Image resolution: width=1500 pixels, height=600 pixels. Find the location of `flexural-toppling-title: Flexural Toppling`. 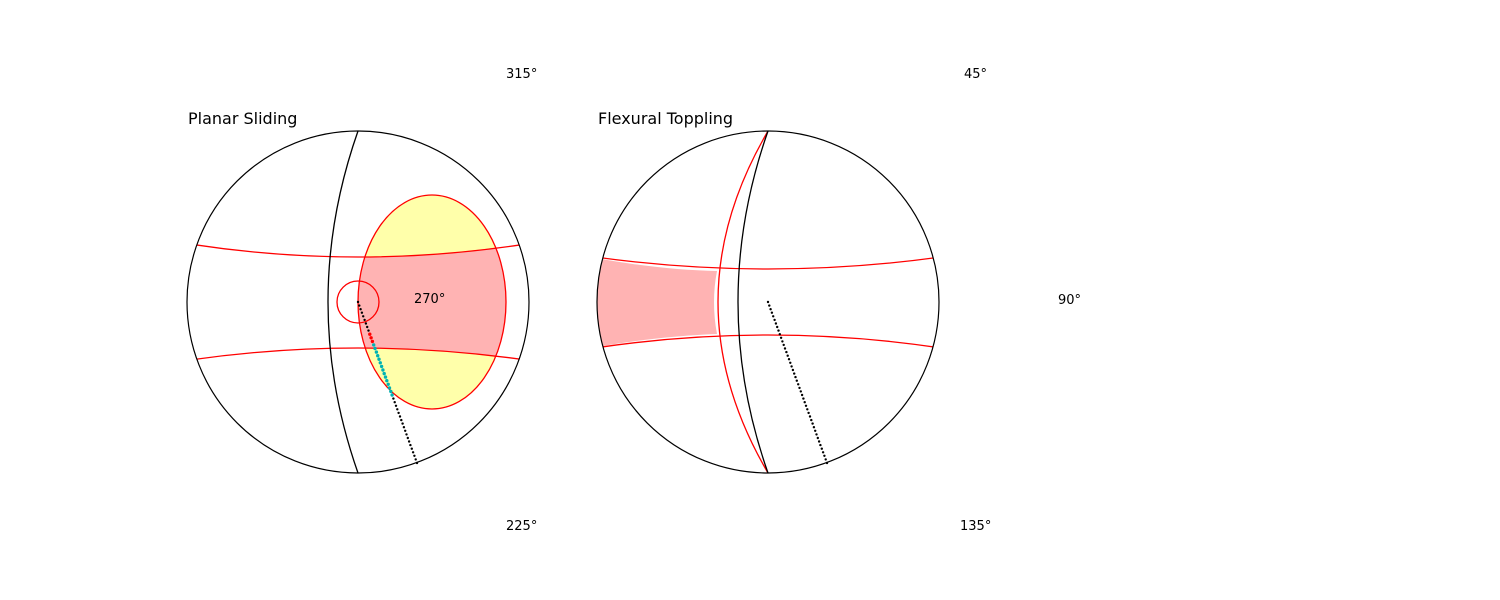

flexural-toppling-title: Flexural Toppling is located at coordinates (665, 118).